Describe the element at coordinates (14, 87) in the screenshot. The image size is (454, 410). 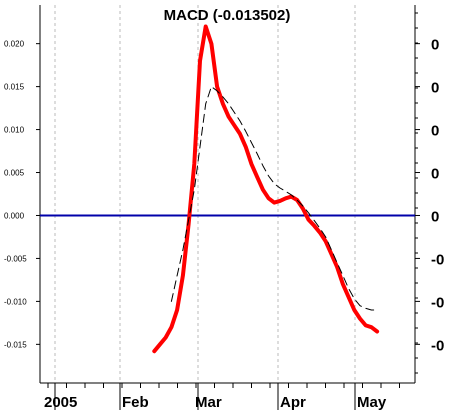
I see `y-tick-label: 0.015` at that location.